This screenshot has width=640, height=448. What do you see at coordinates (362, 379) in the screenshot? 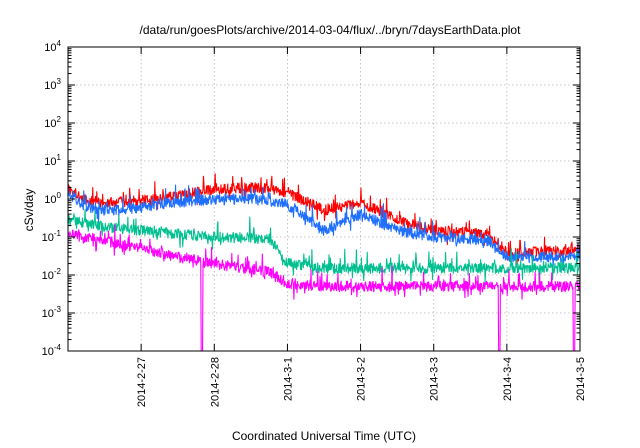
I see `x-tick-label: 2014-3-2` at bounding box center [362, 379].